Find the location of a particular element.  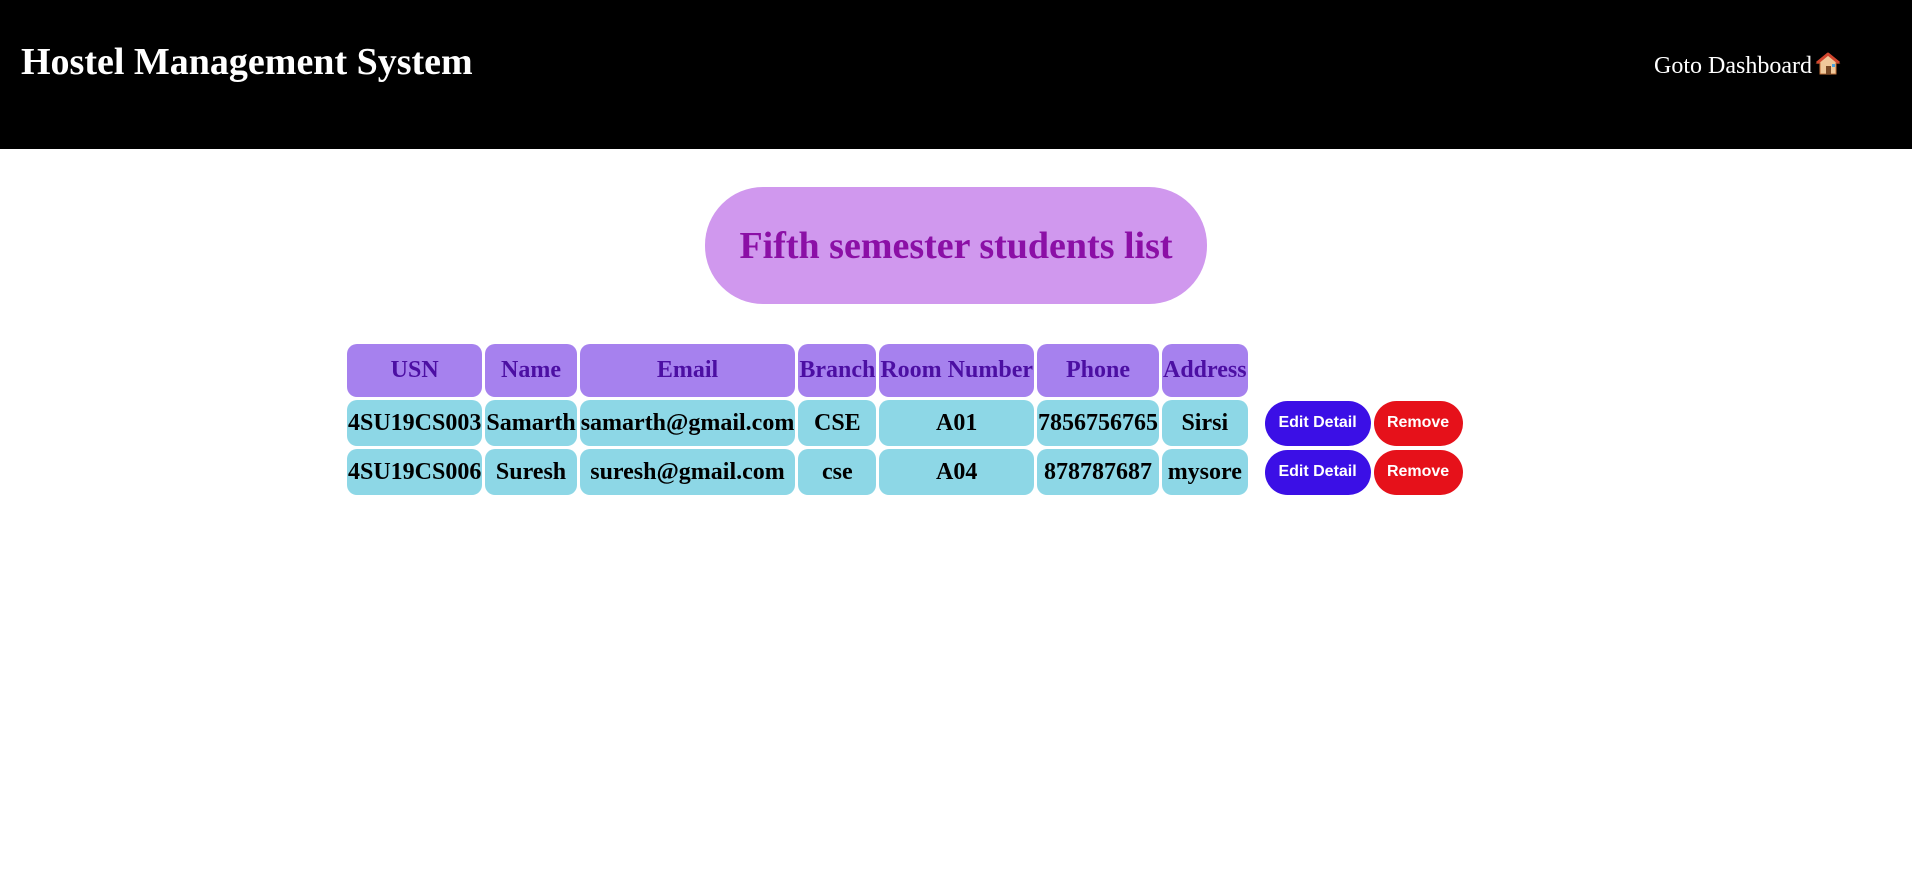

cell-branch: cse is located at coordinates (837, 472).